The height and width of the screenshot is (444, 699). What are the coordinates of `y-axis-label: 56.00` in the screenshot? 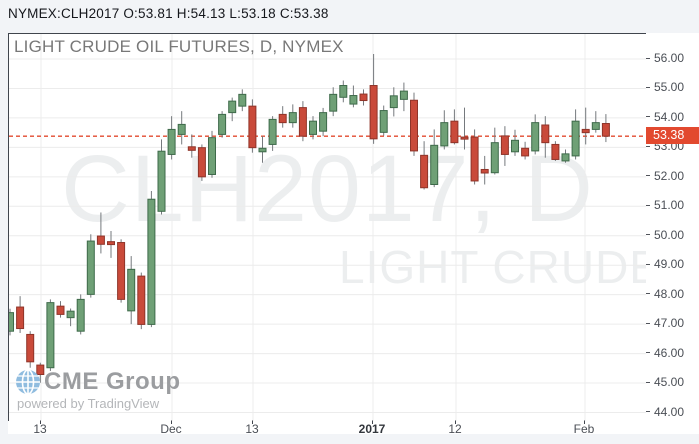 It's located at (669, 58).